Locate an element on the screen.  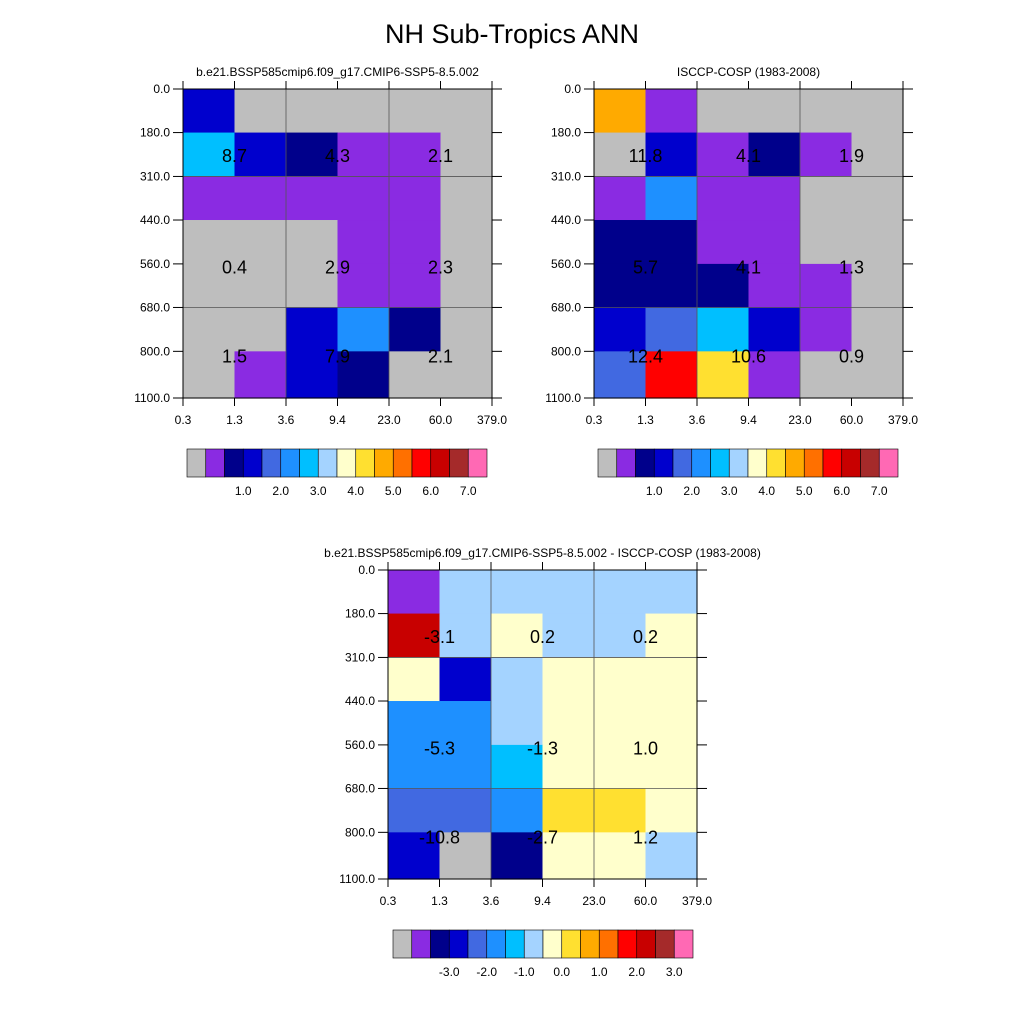
cell-value-label: 4.3 is located at coordinates (337, 156).